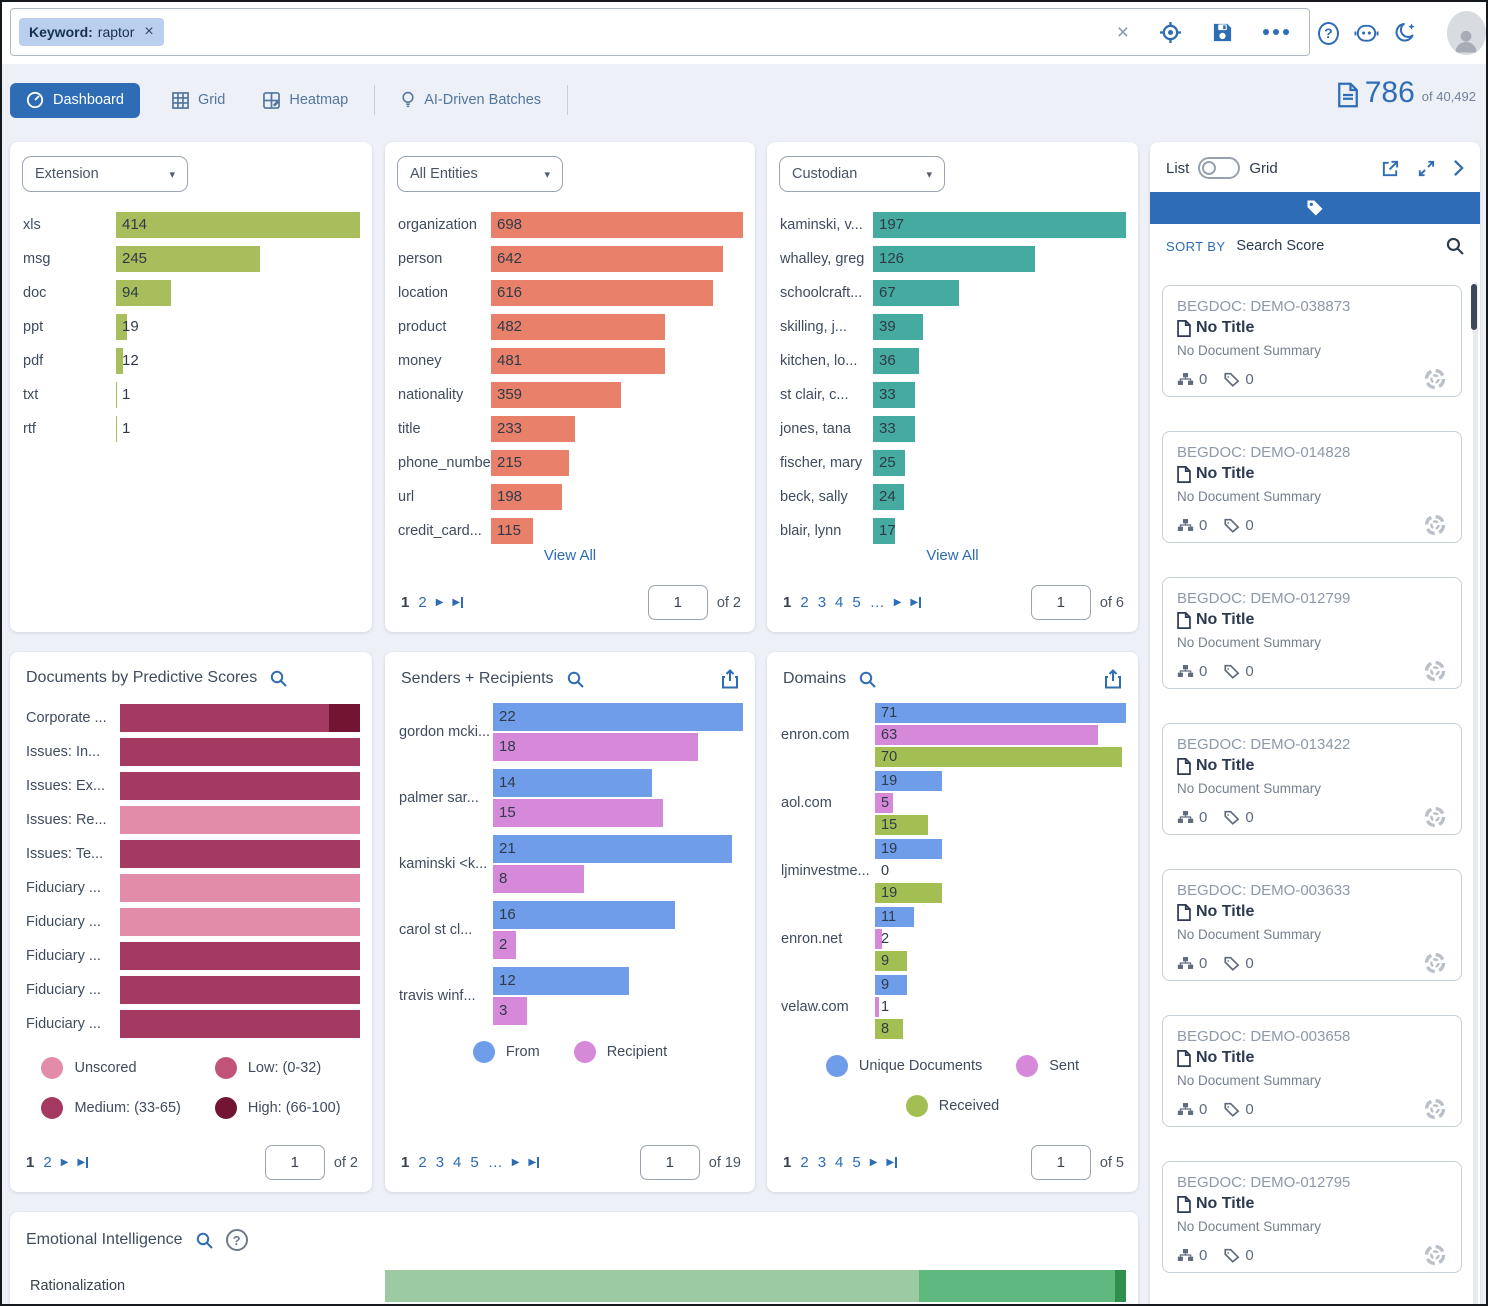  Describe the element at coordinates (1458, 168) in the screenshot. I see `chevron-right-icon` at that location.